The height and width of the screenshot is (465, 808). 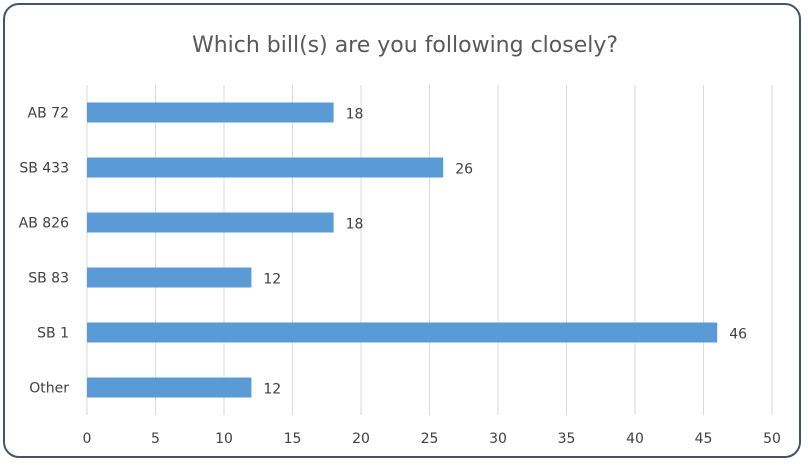 I want to click on x-tick-label: 50, so click(x=772, y=439).